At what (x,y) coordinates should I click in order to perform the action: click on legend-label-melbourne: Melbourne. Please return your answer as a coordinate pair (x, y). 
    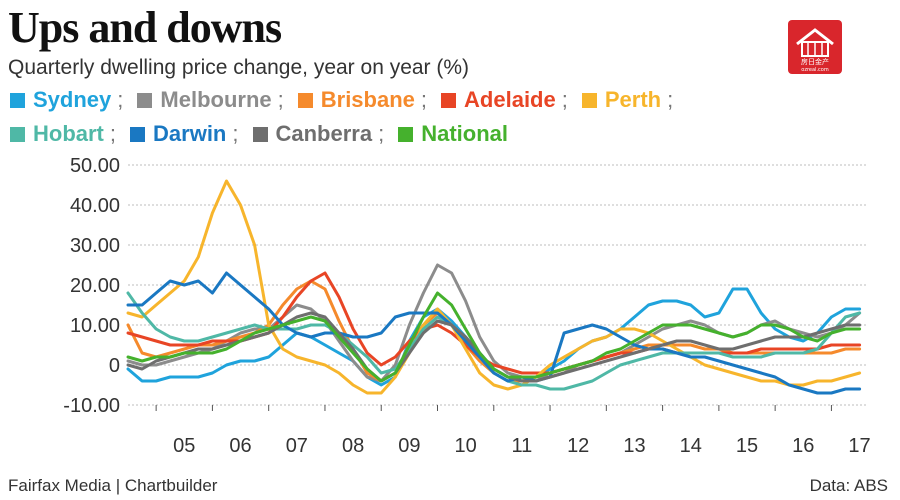
    Looking at the image, I should click on (216, 99).